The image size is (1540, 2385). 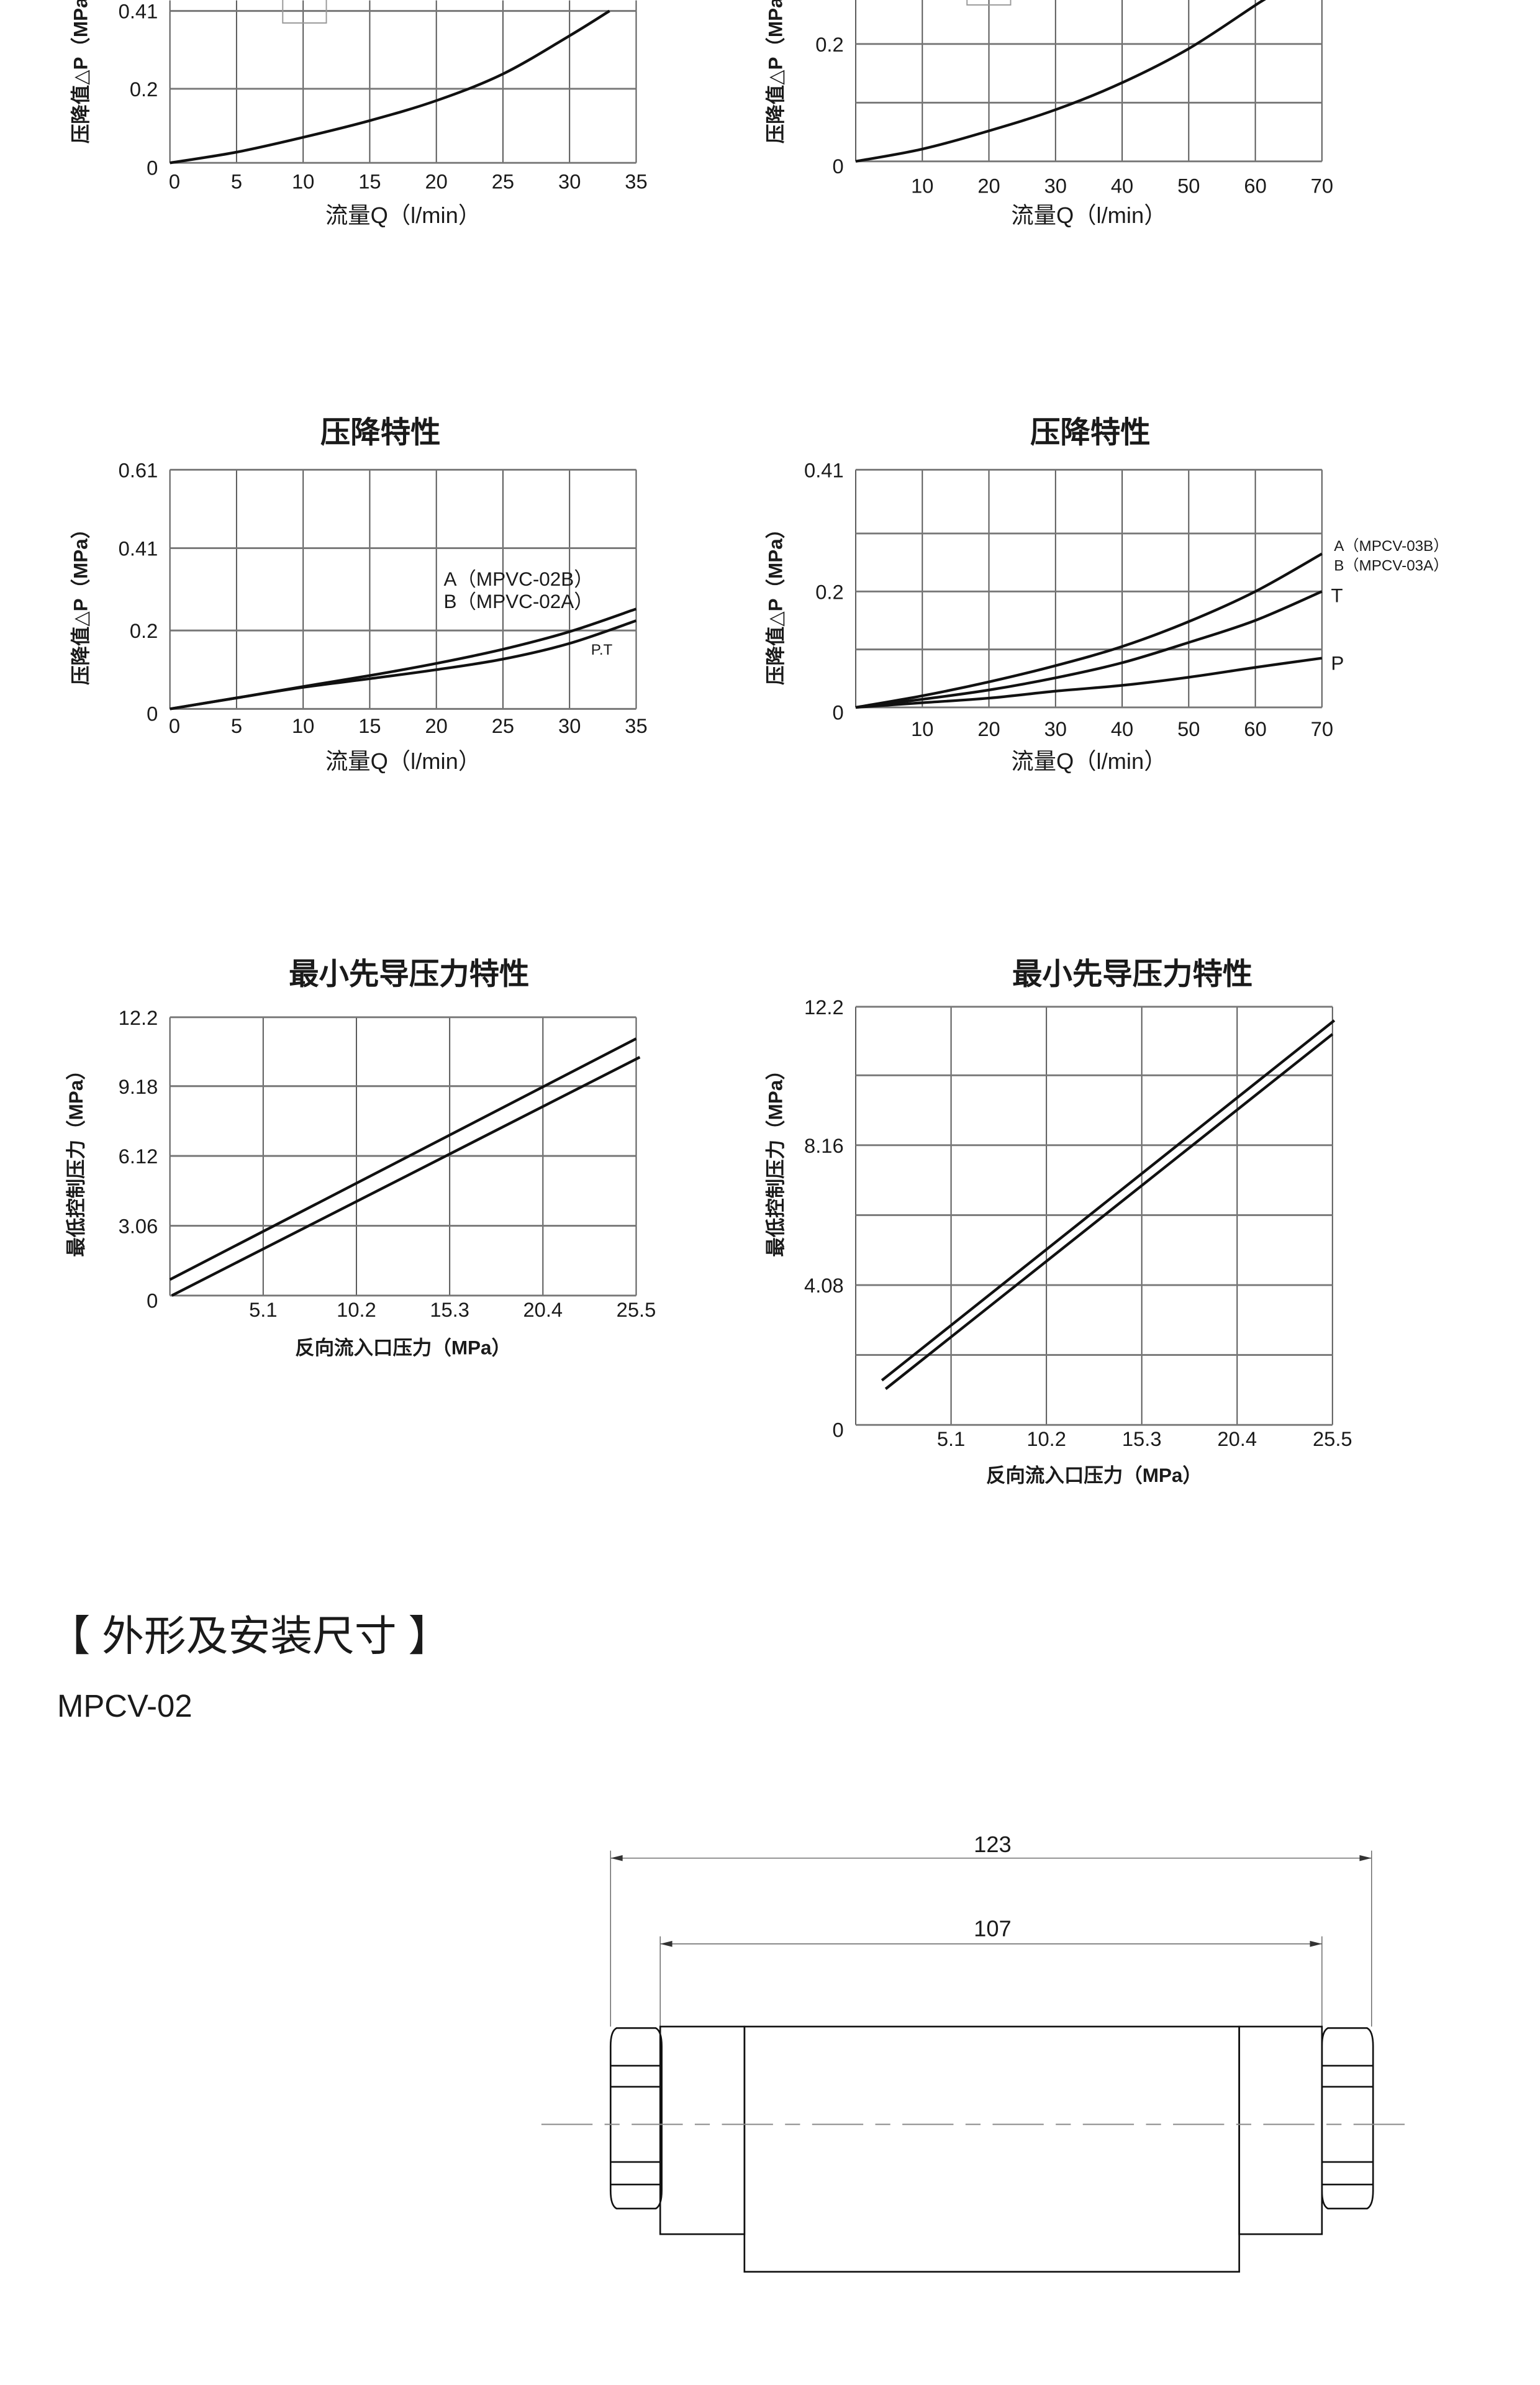 I want to click on valve-outline-drawing: 123 107, so click(x=974, y=2053).